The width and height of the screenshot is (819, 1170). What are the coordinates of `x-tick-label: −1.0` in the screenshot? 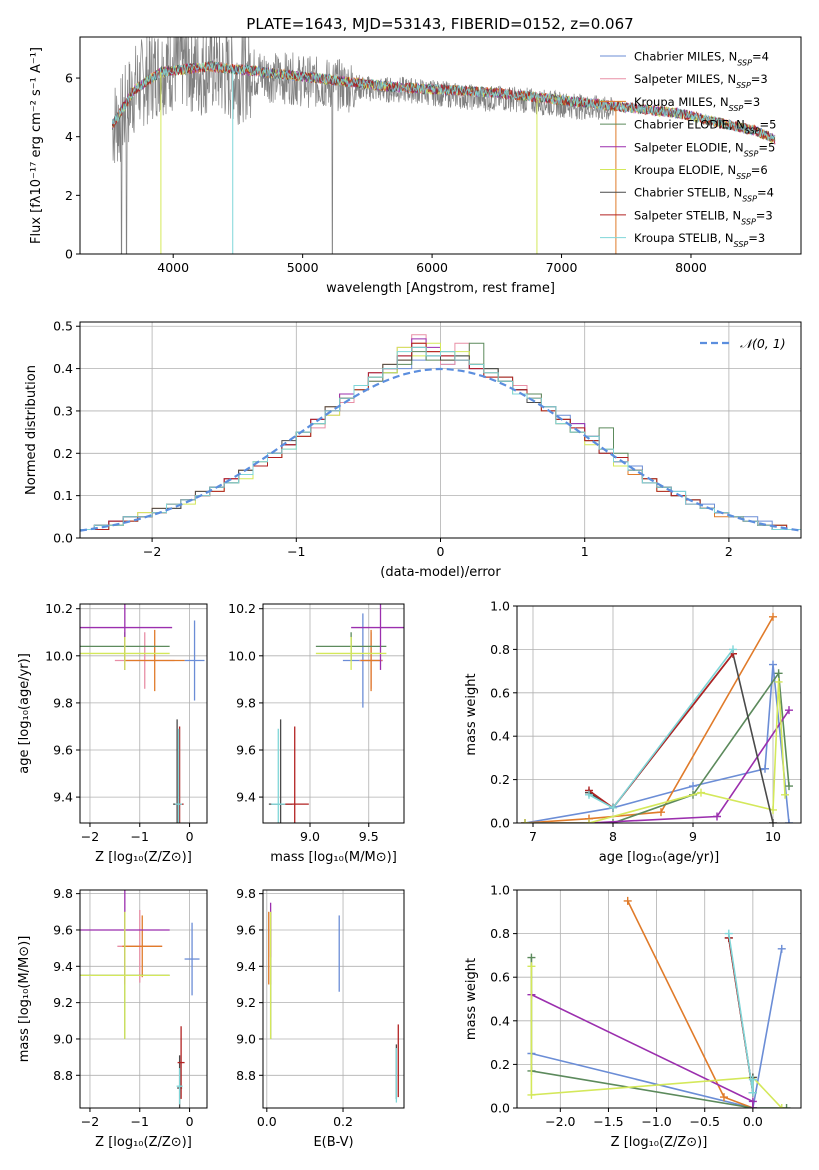 It's located at (656, 1121).